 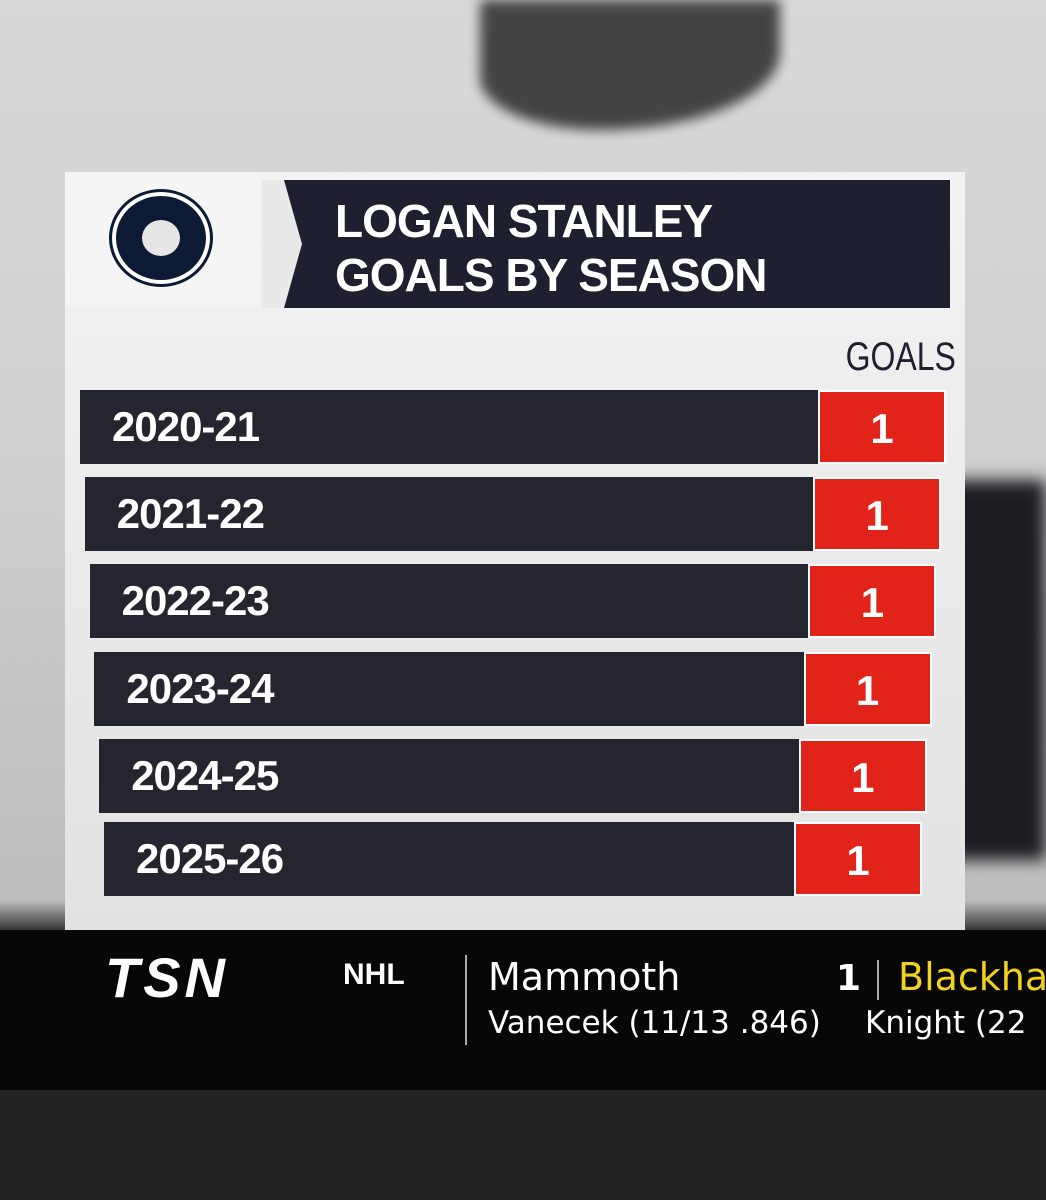 I want to click on ticker-lower, so click(x=523, y=1145).